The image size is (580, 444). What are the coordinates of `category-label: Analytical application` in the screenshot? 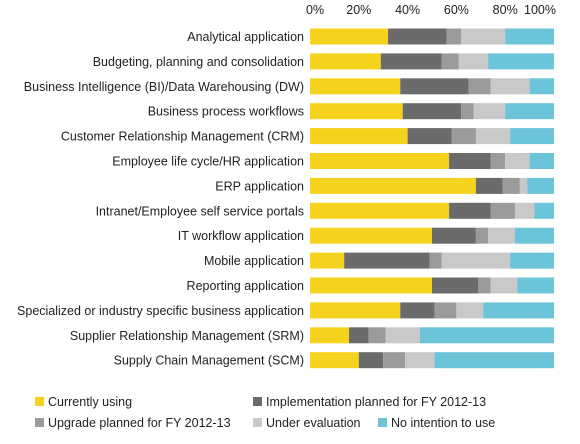 It's located at (245, 37).